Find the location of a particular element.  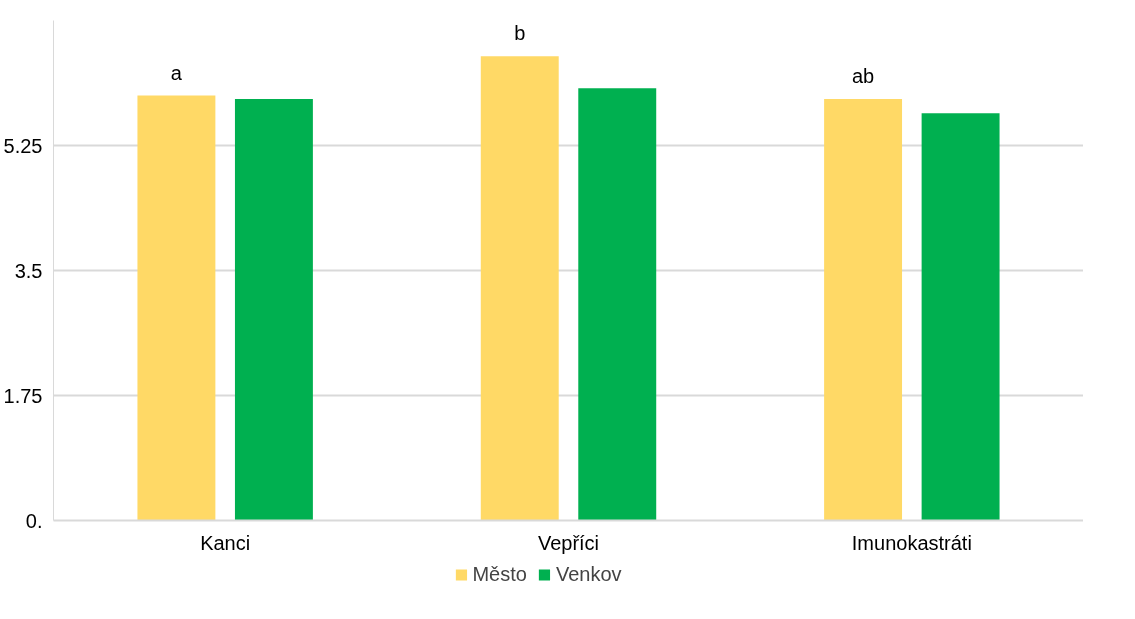

y-tick-label: 1.75 is located at coordinates (23, 395).